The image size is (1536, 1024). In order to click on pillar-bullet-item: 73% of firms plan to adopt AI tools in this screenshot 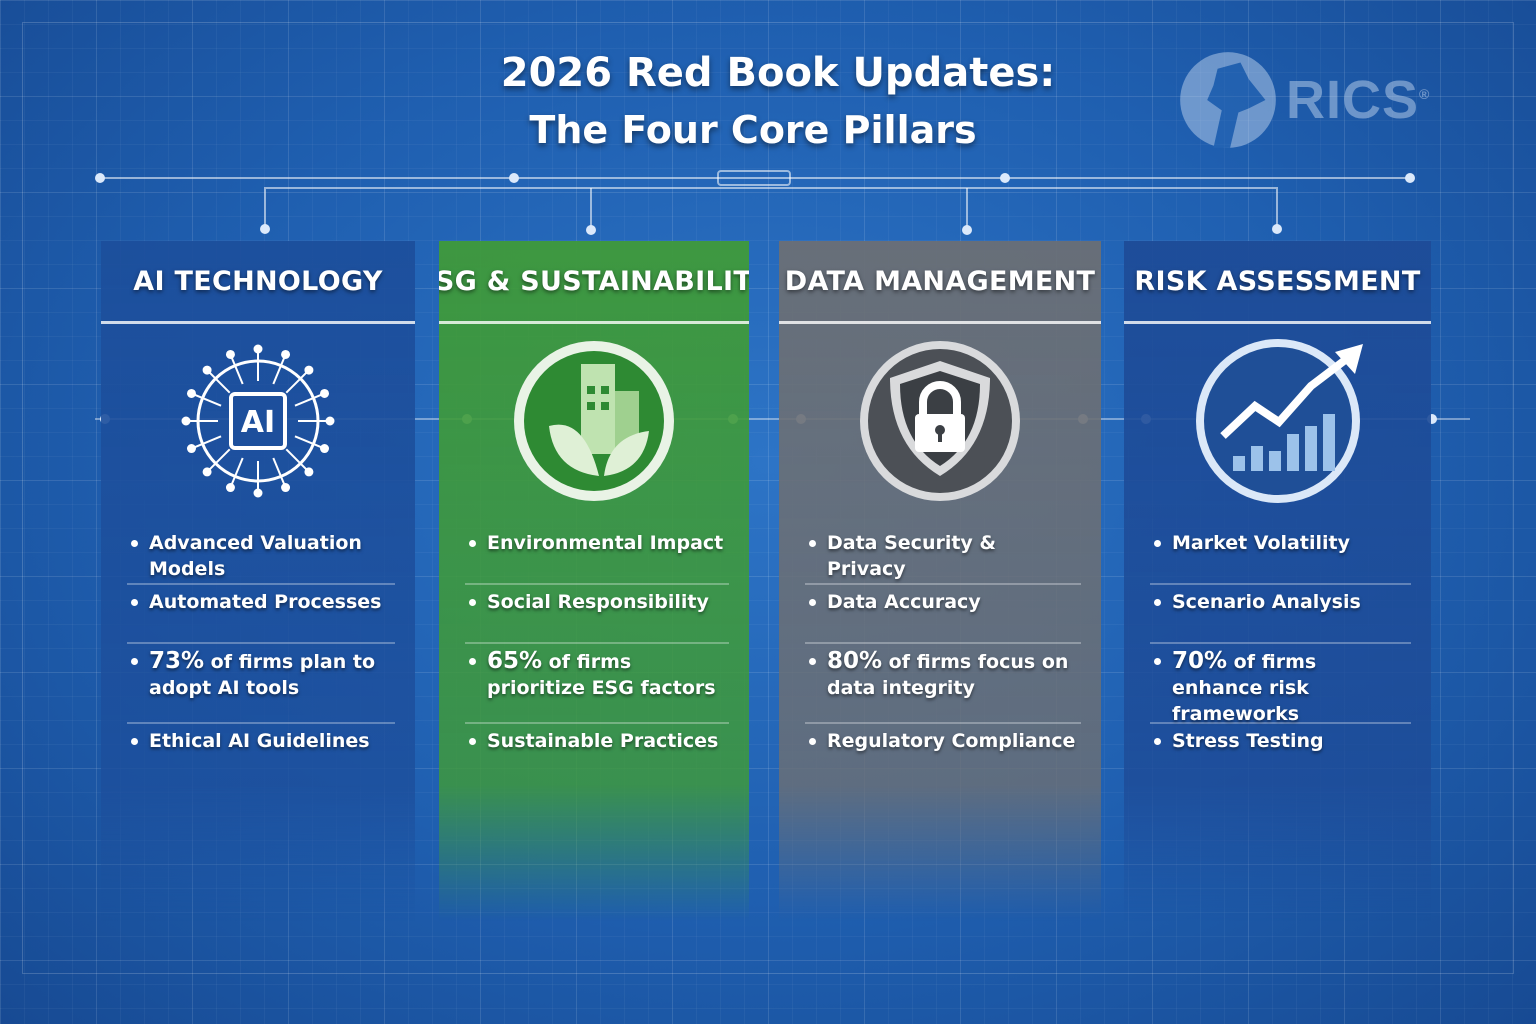, I will do `click(261, 684)`.